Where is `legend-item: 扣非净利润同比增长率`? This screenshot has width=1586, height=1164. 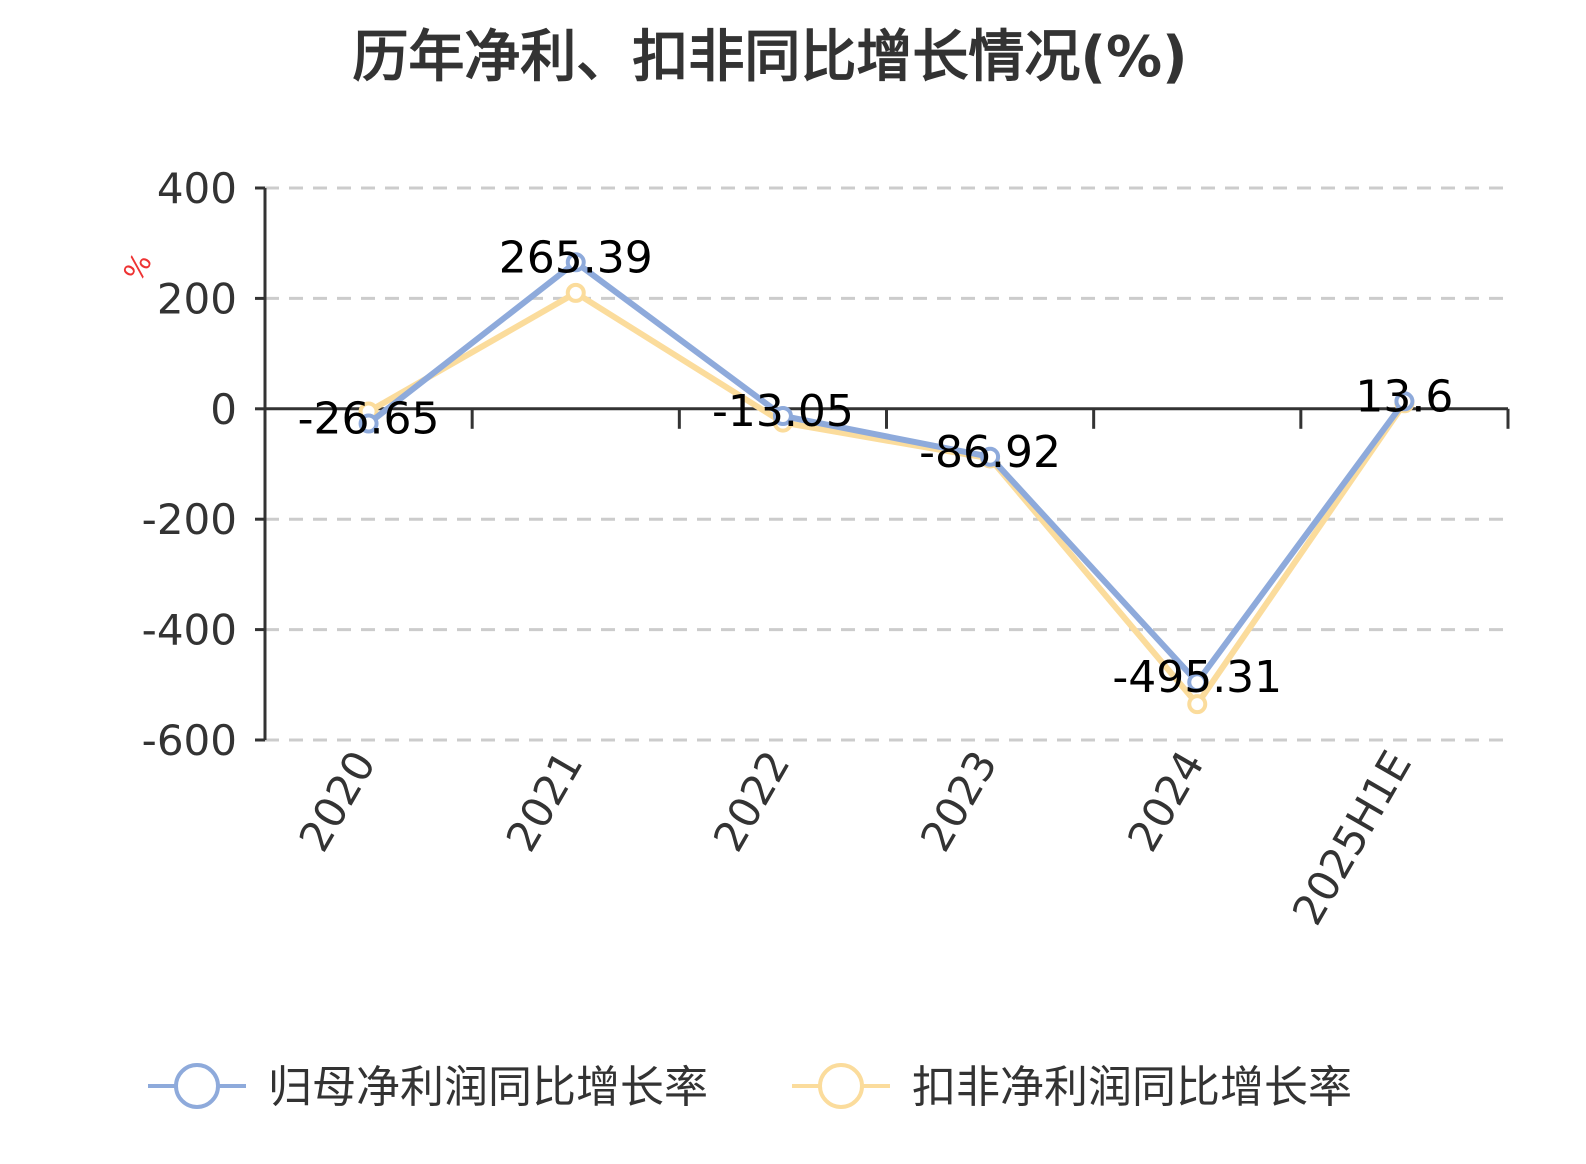
legend-item: 扣非净利润同比增长率 is located at coordinates (1072, 1087).